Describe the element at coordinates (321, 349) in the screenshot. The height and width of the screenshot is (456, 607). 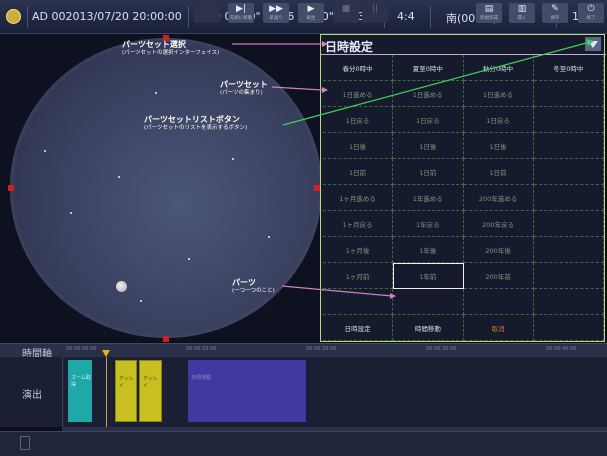
I see `time-tick: 00:00:20.00` at that location.